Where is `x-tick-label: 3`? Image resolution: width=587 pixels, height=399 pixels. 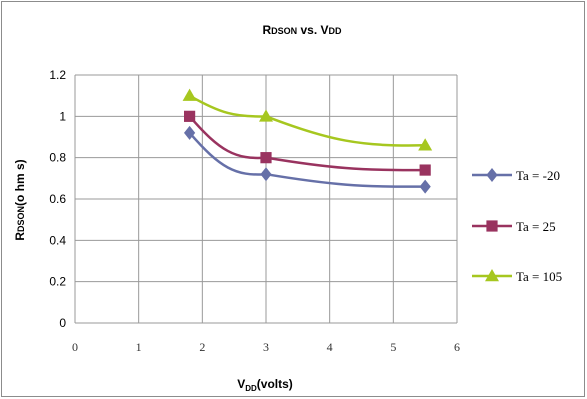 x-tick-label: 3 is located at coordinates (266, 347).